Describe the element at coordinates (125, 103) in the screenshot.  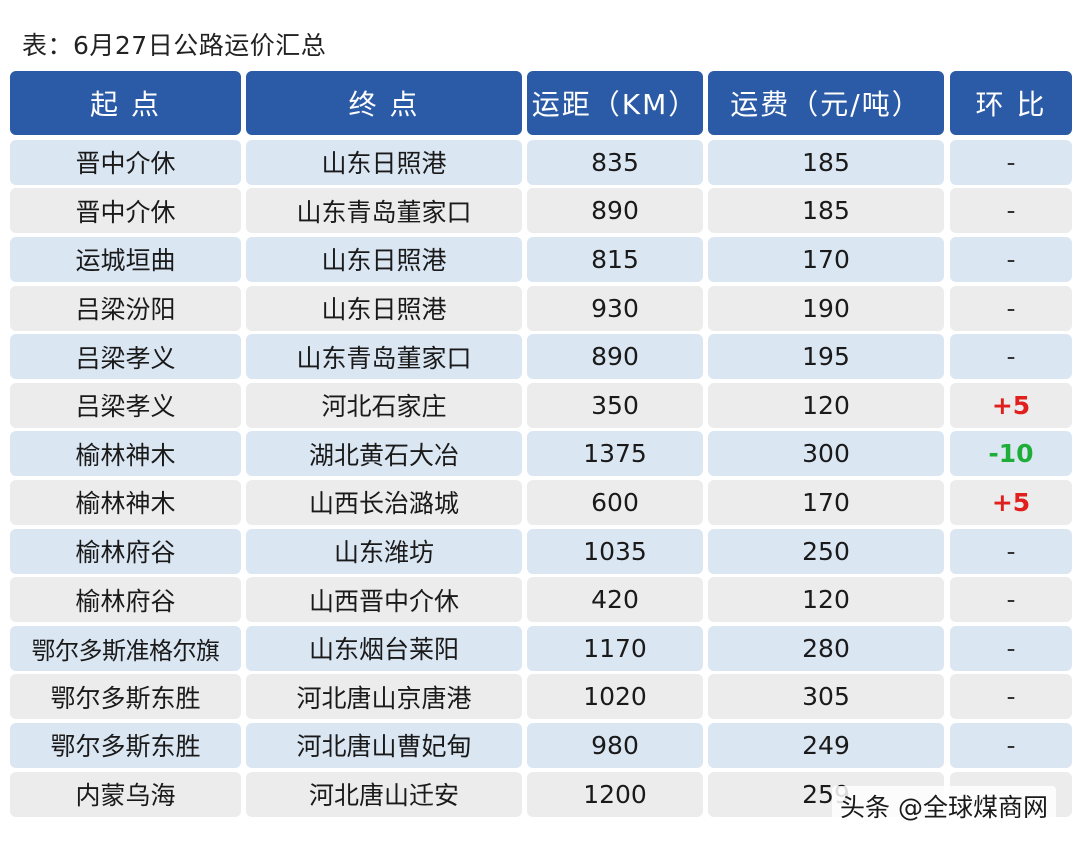
I see `header-origin: 起 点` at that location.